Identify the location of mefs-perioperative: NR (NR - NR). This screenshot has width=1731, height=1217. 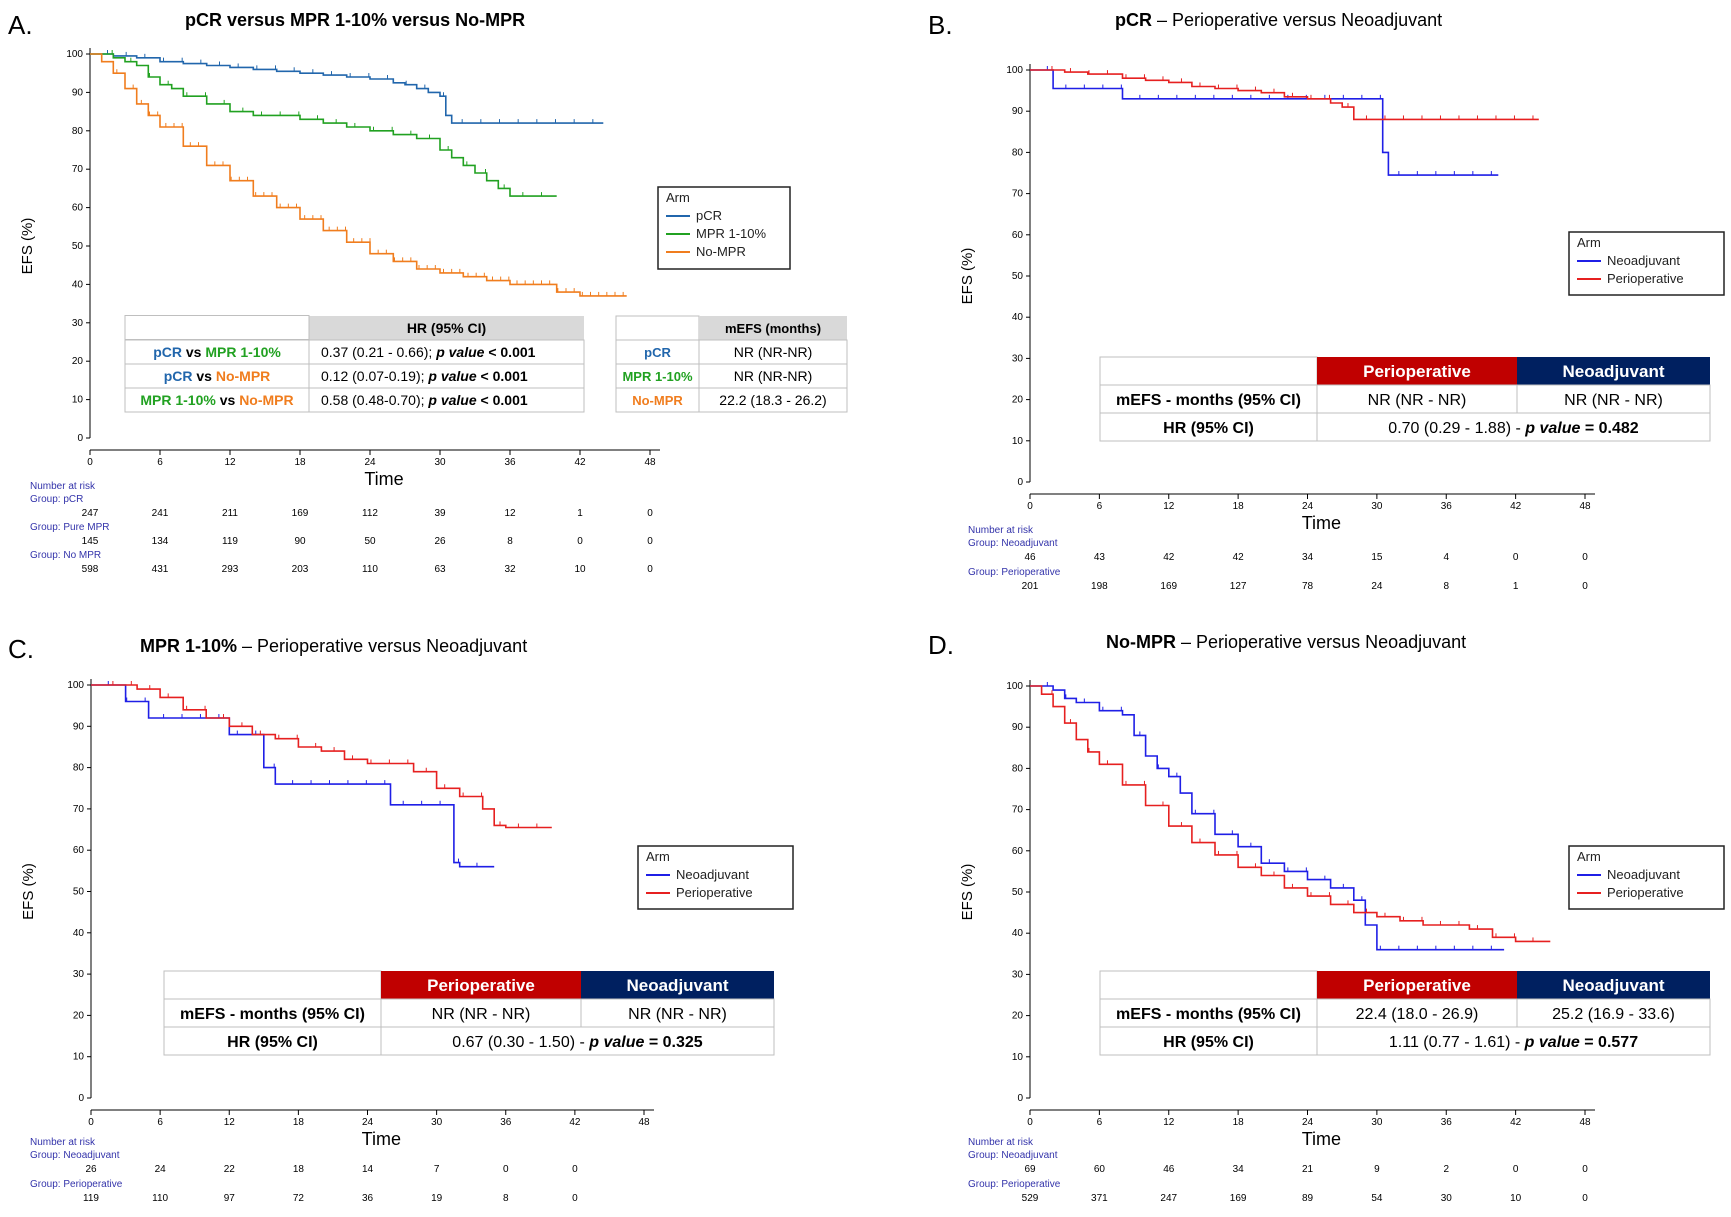
(1417, 400).